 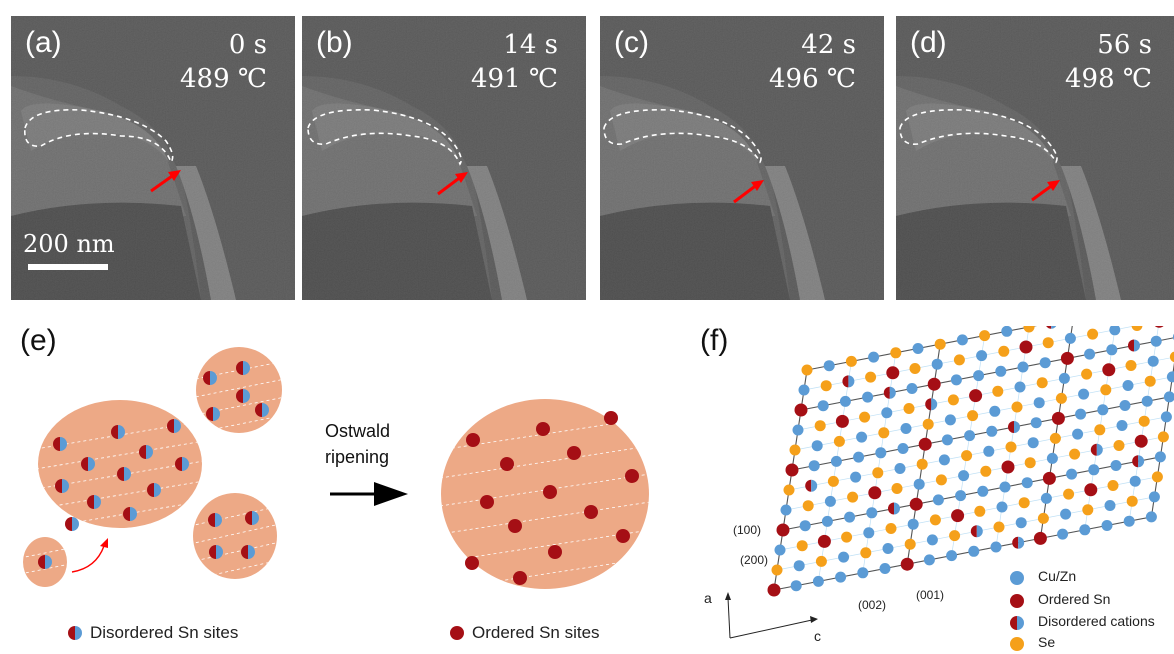 What do you see at coordinates (1047, 642) in the screenshot?
I see `legend-label: Se` at bounding box center [1047, 642].